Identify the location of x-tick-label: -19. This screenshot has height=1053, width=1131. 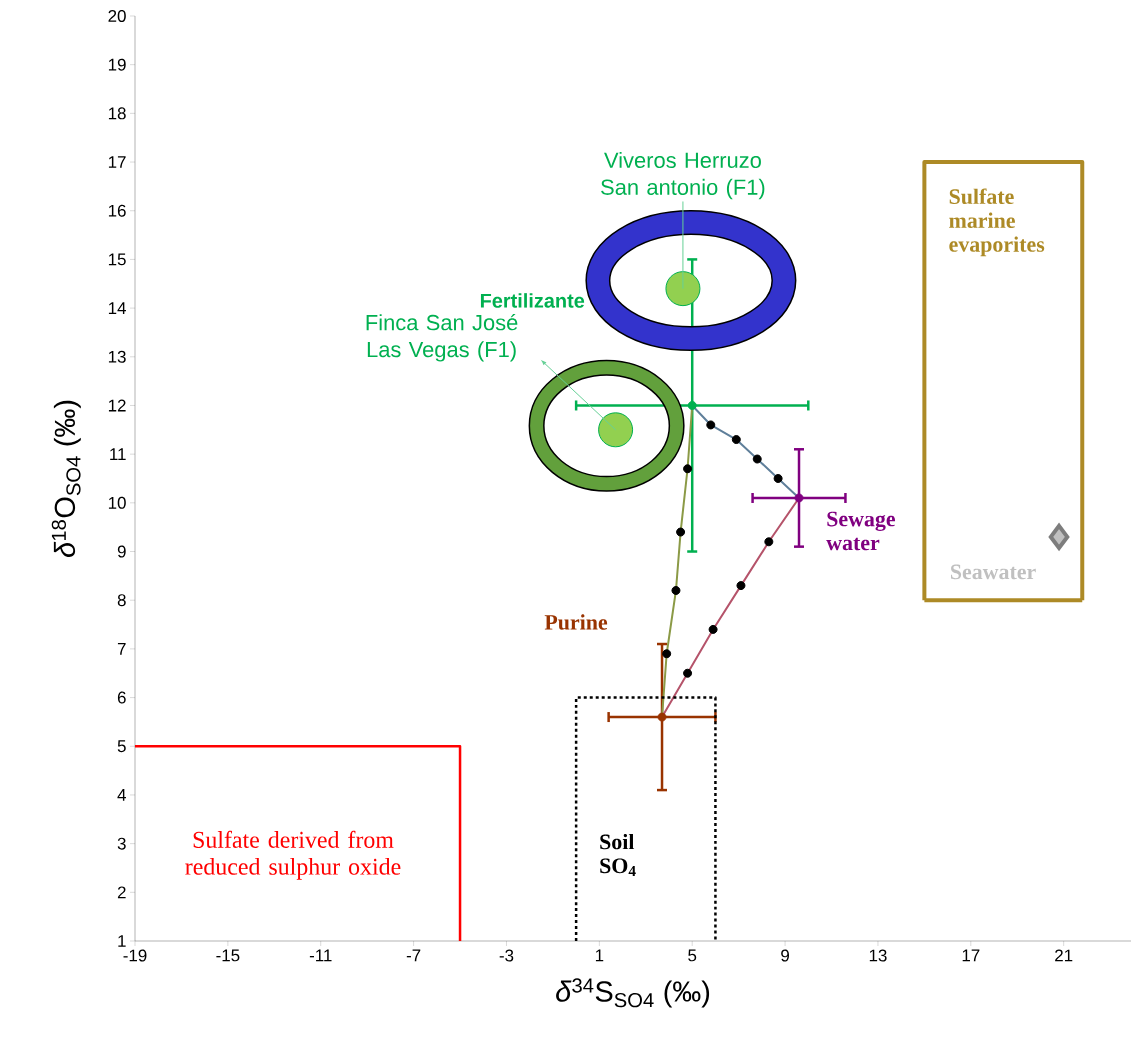
(135, 955).